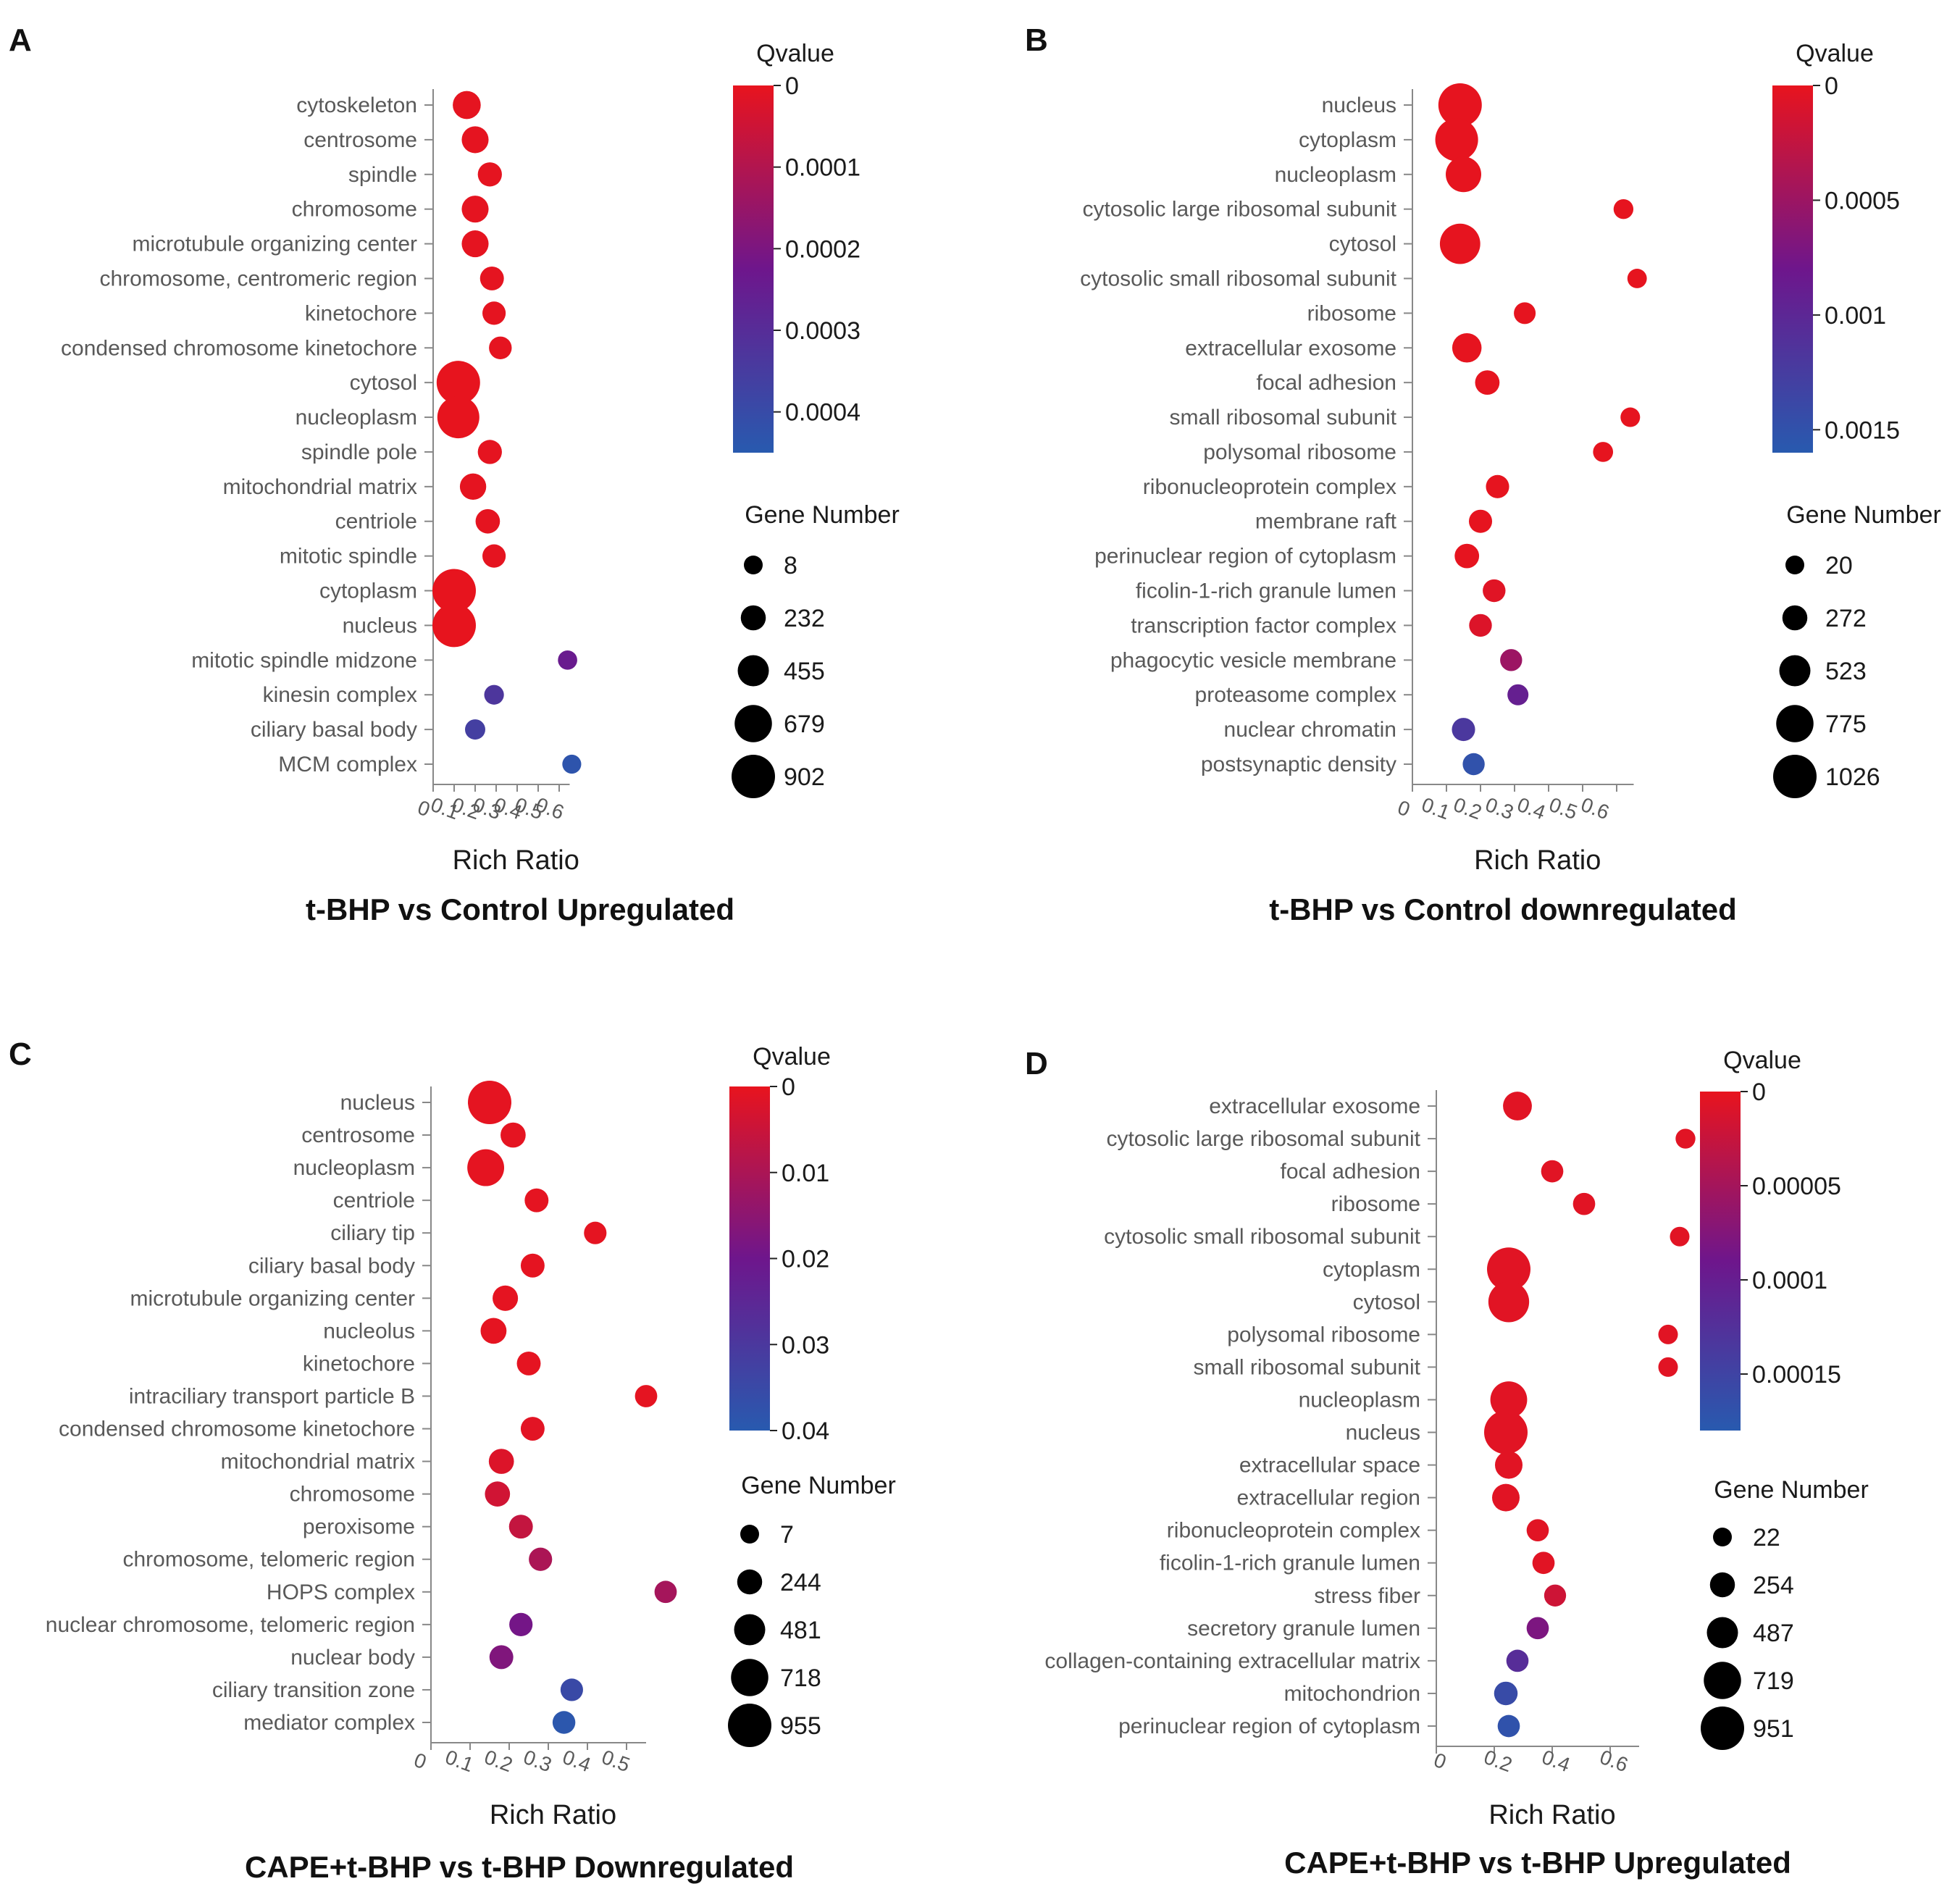 This screenshot has width=1960, height=1897. I want to click on size-legend-label: 254, so click(1773, 1586).